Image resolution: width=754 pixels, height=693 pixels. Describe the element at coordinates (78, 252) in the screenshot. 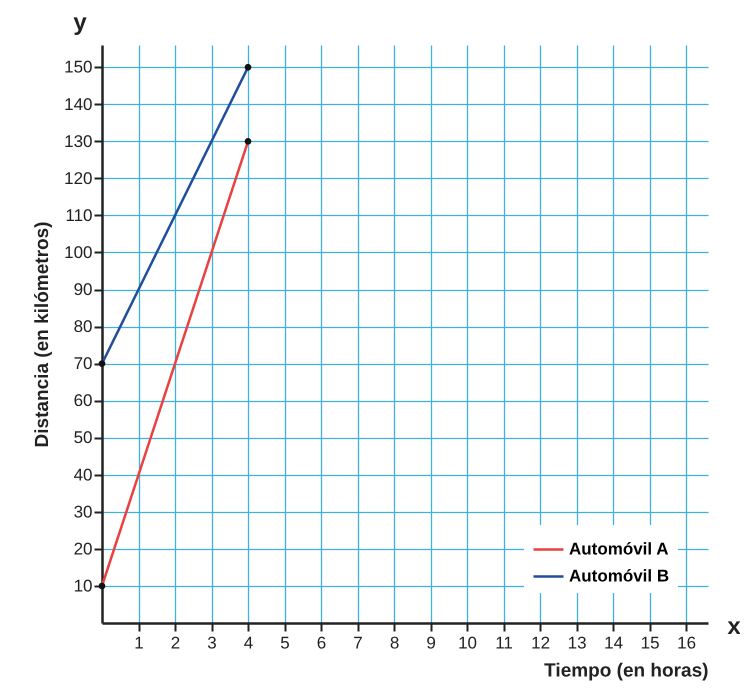

I see `y-tick-label: 100` at that location.